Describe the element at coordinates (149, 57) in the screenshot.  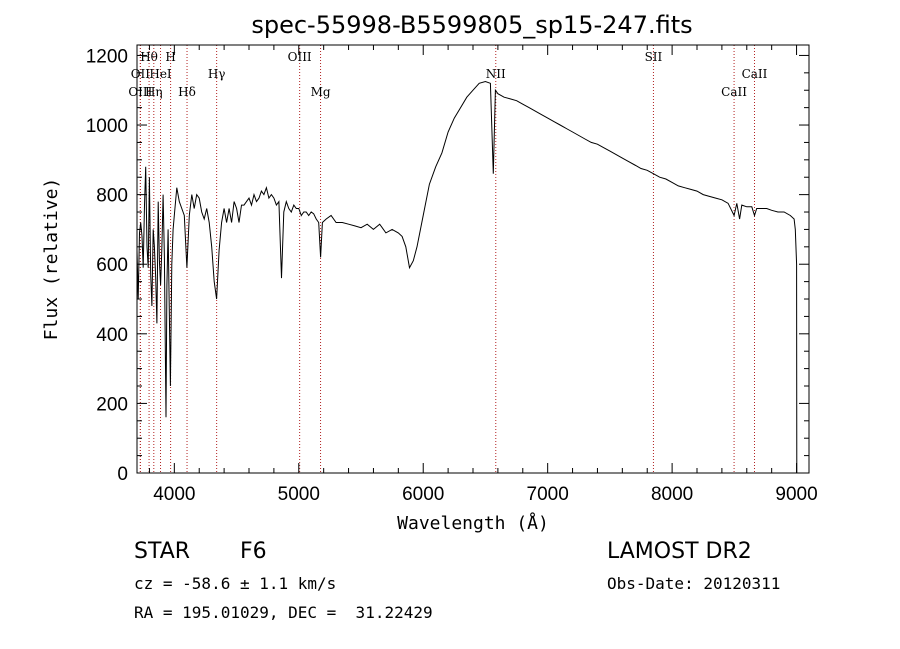
I see `spectral-line-label: Hθ` at that location.